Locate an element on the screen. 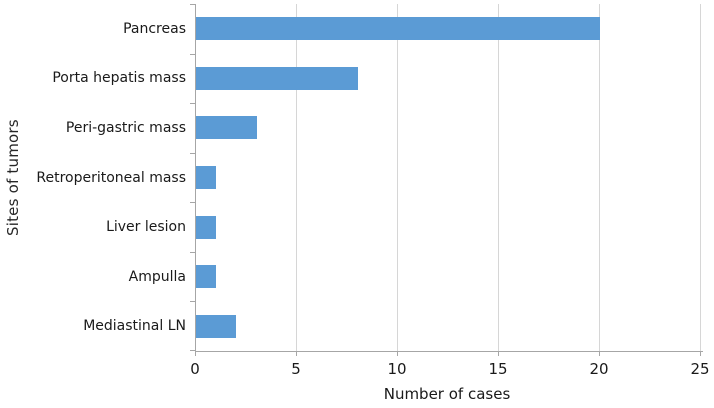 The height and width of the screenshot is (408, 714). y-axis-line is located at coordinates (195, 177).